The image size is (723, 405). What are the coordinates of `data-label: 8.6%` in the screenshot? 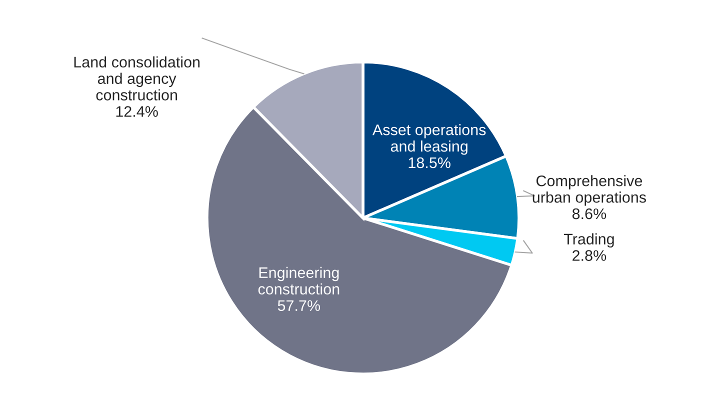 It's located at (589, 214).